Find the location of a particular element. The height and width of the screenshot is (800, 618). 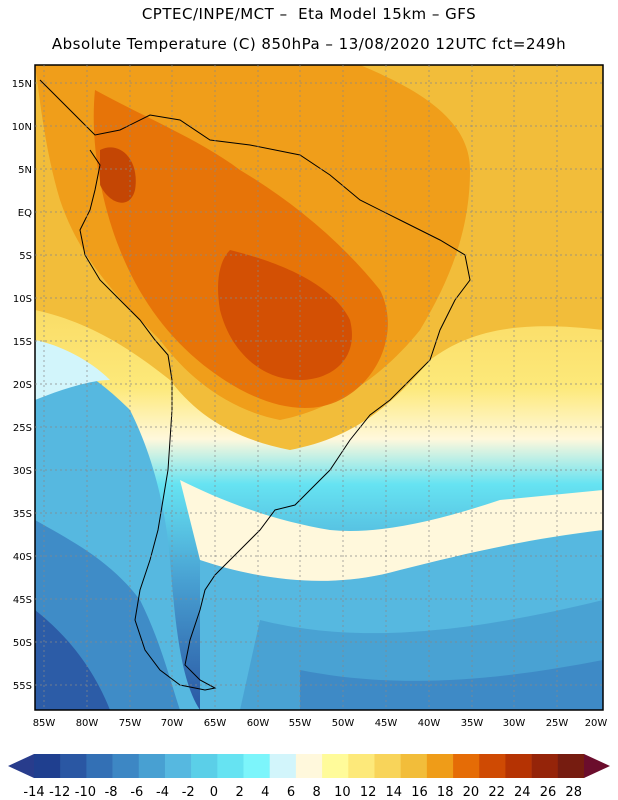

lat-label: 10S is located at coordinates (22, 299).